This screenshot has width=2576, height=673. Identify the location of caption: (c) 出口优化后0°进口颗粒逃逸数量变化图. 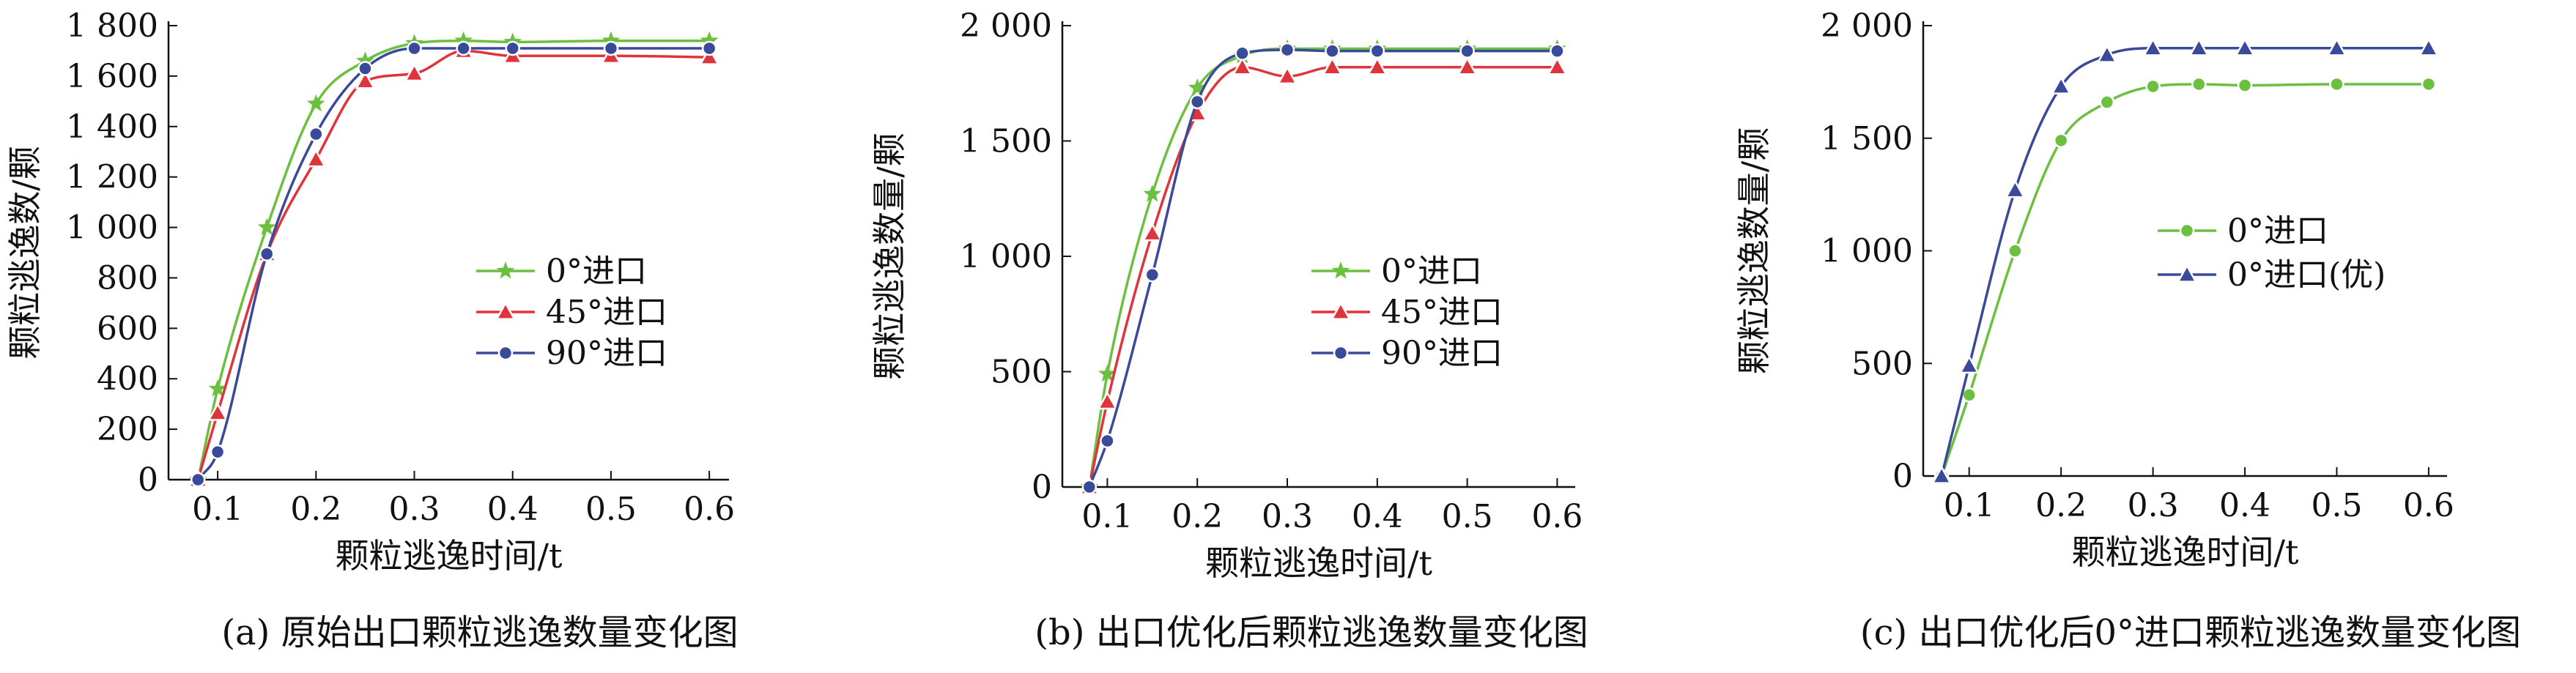
(2190, 632).